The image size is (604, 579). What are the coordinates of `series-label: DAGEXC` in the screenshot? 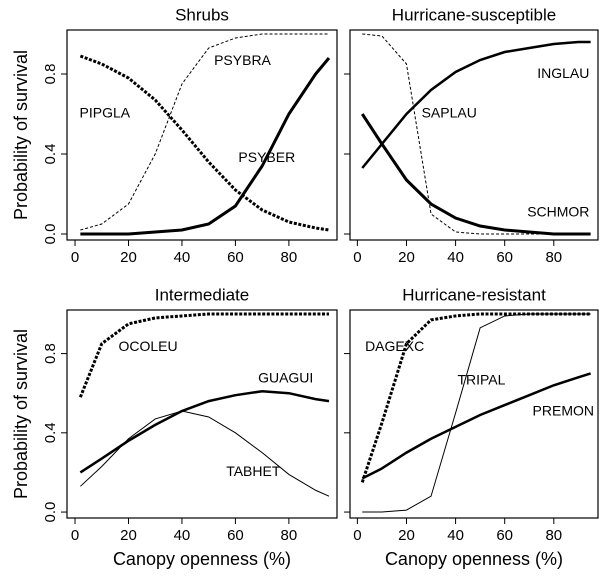 It's located at (394, 346).